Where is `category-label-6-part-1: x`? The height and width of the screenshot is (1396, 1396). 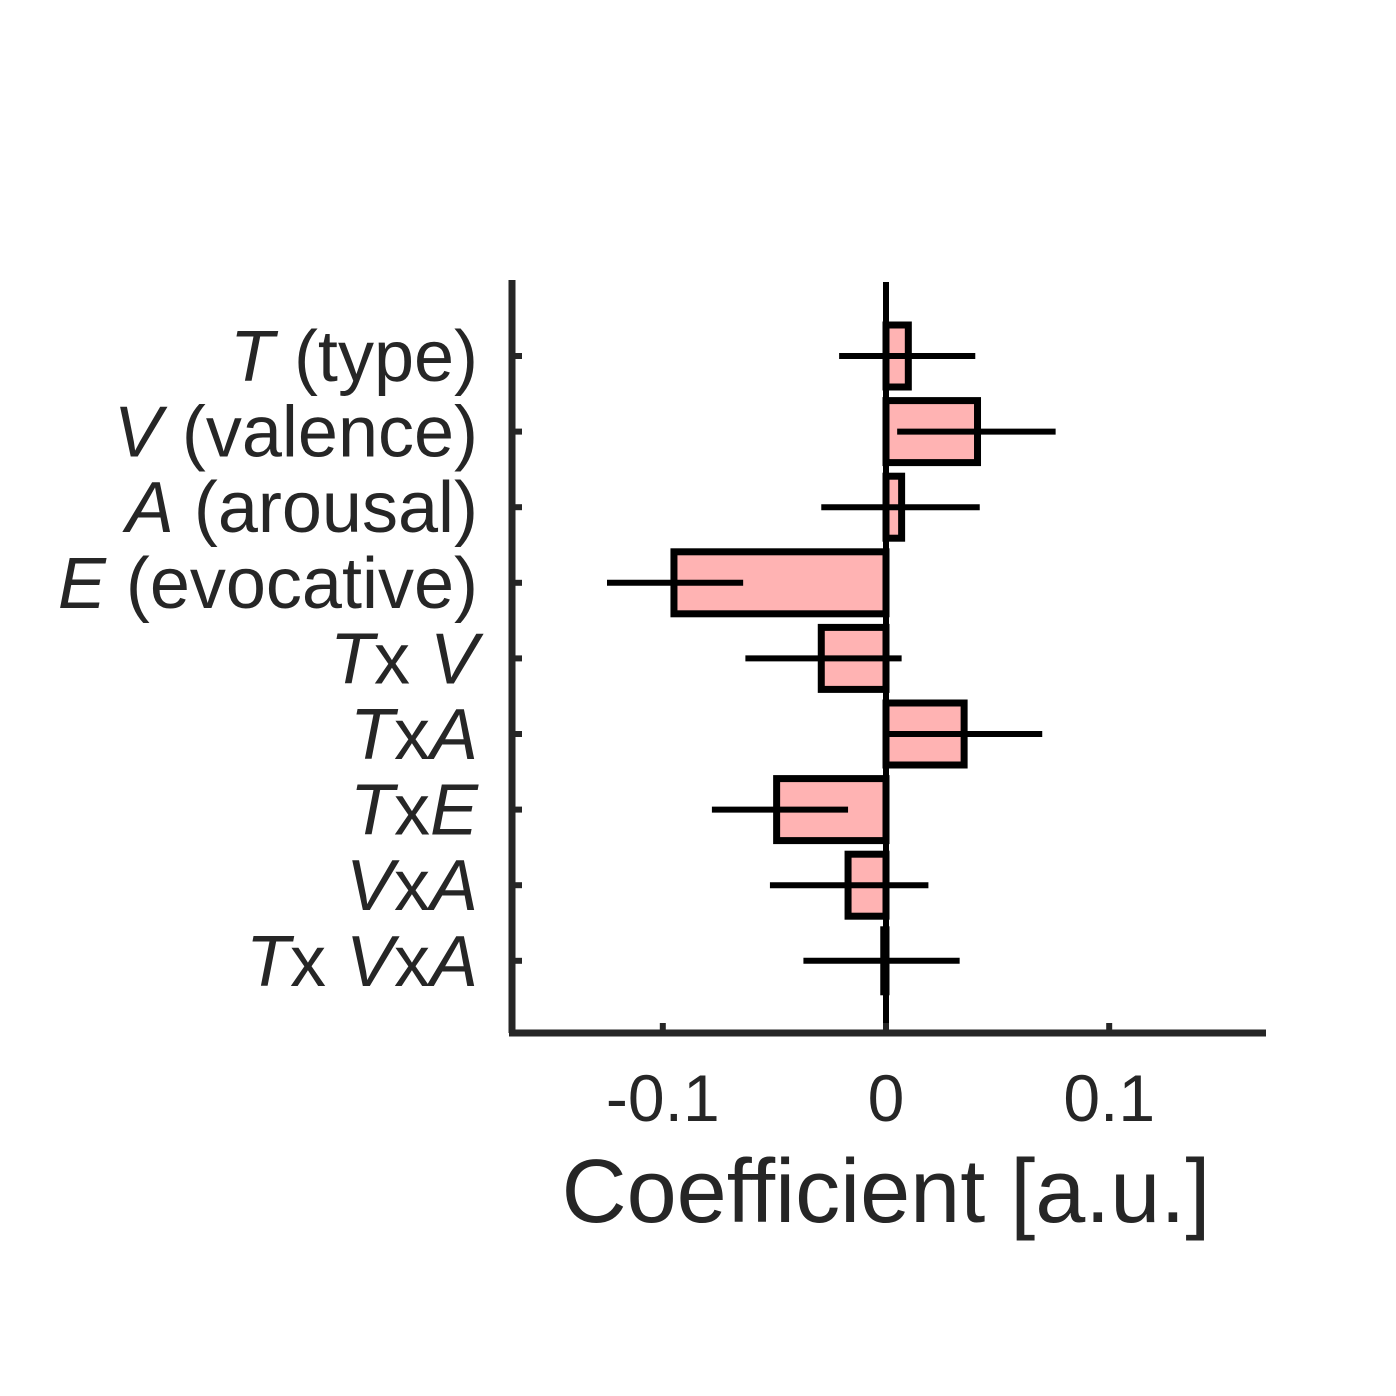
category-label-6-part-1: x is located at coordinates (412, 811).